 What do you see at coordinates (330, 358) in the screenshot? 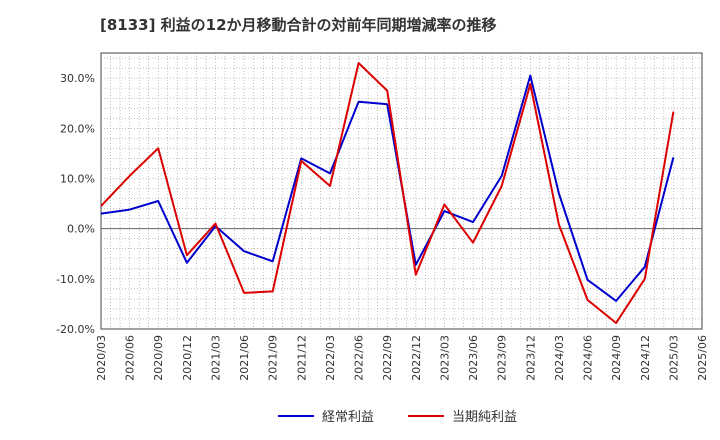
I see `x-tick-label: 2022/03` at bounding box center [330, 358].